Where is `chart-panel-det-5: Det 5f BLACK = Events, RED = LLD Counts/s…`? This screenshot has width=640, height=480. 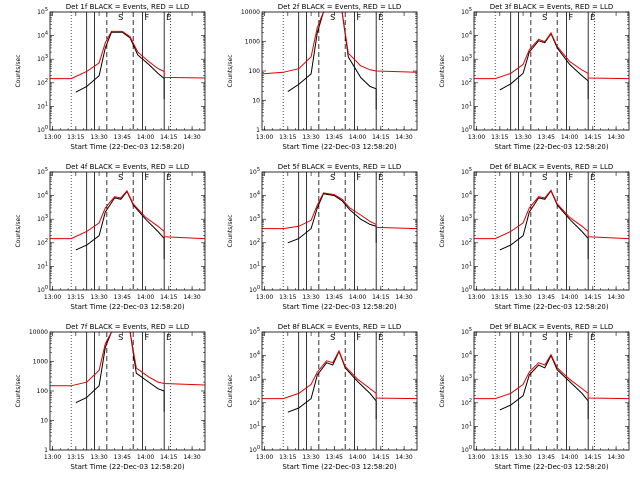
chart-panel-det-5: Det 5f BLACK = Events, RED = LLD Counts/s… is located at coordinates (322, 237).